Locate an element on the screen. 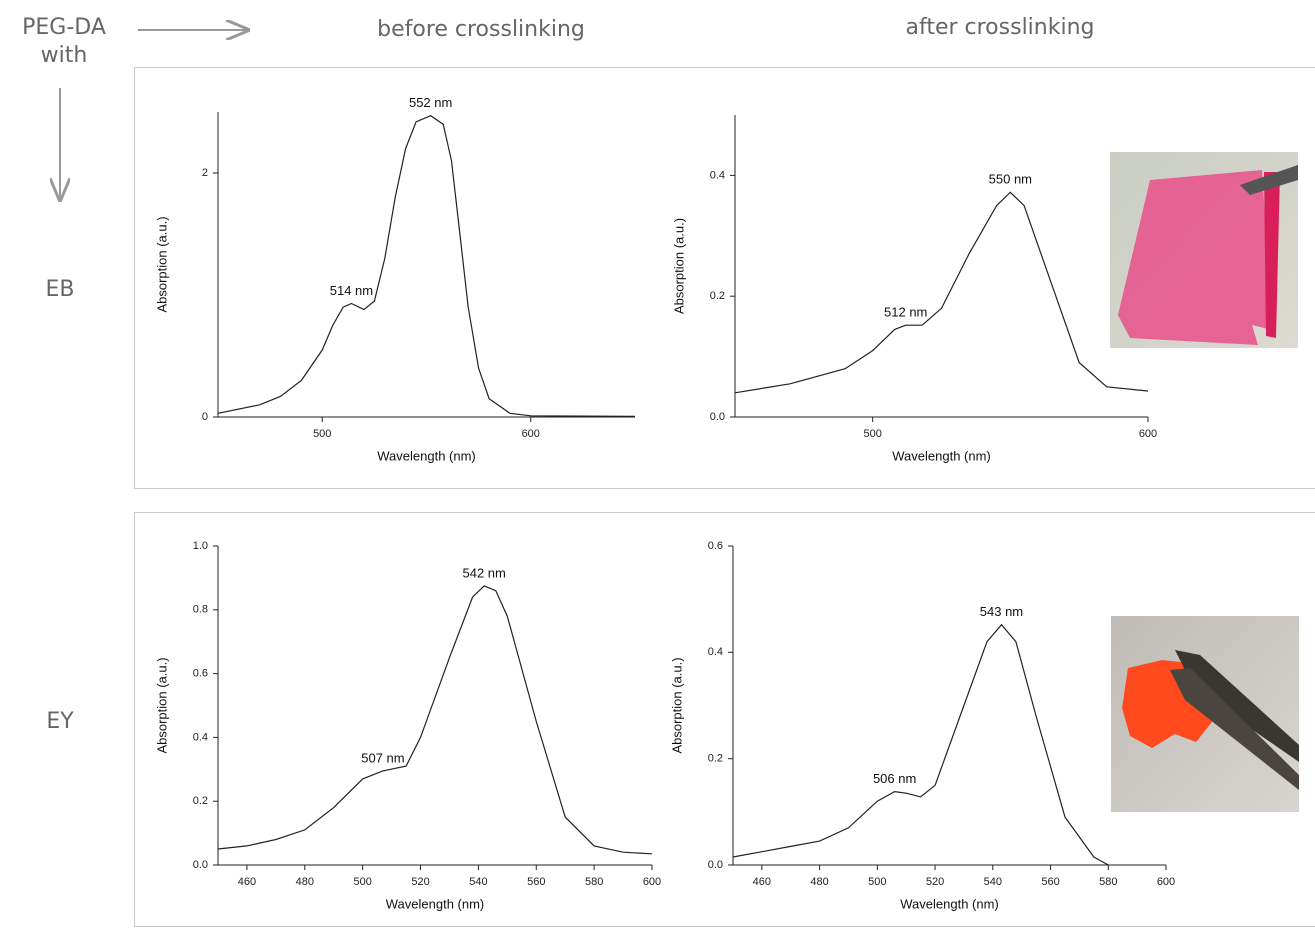 Image resolution: width=1315 pixels, height=929 pixels. y-tick-label: 1.0 is located at coordinates (200, 546).